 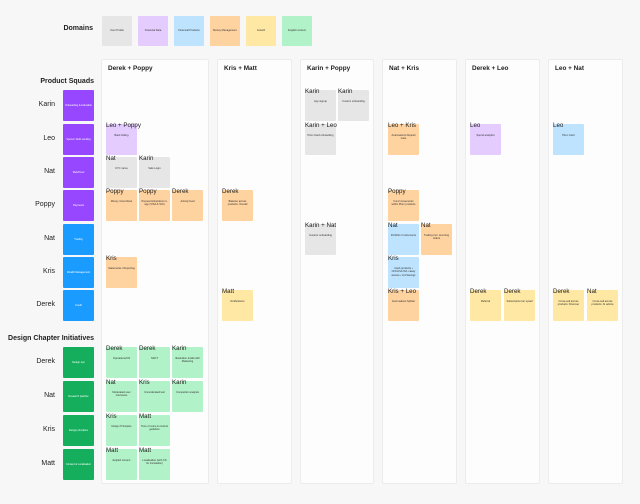 I want to click on card-text: App signup, so click(x=320, y=101).